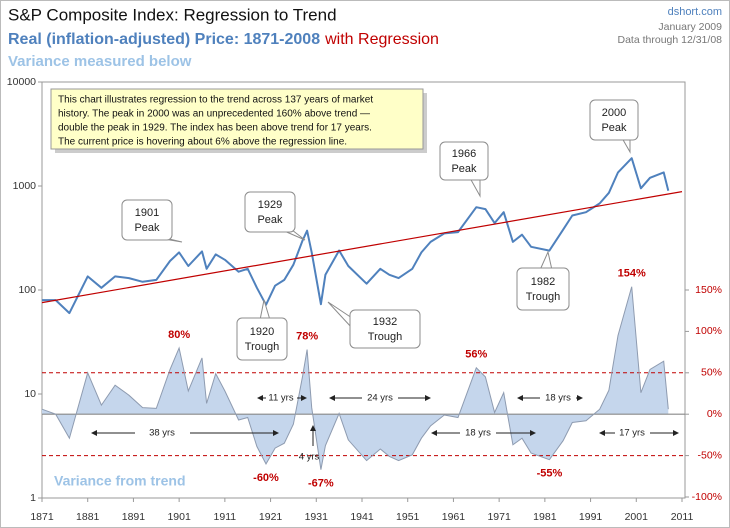  What do you see at coordinates (408, 517) in the screenshot?
I see `x-tick-label: 1951` at bounding box center [408, 517].